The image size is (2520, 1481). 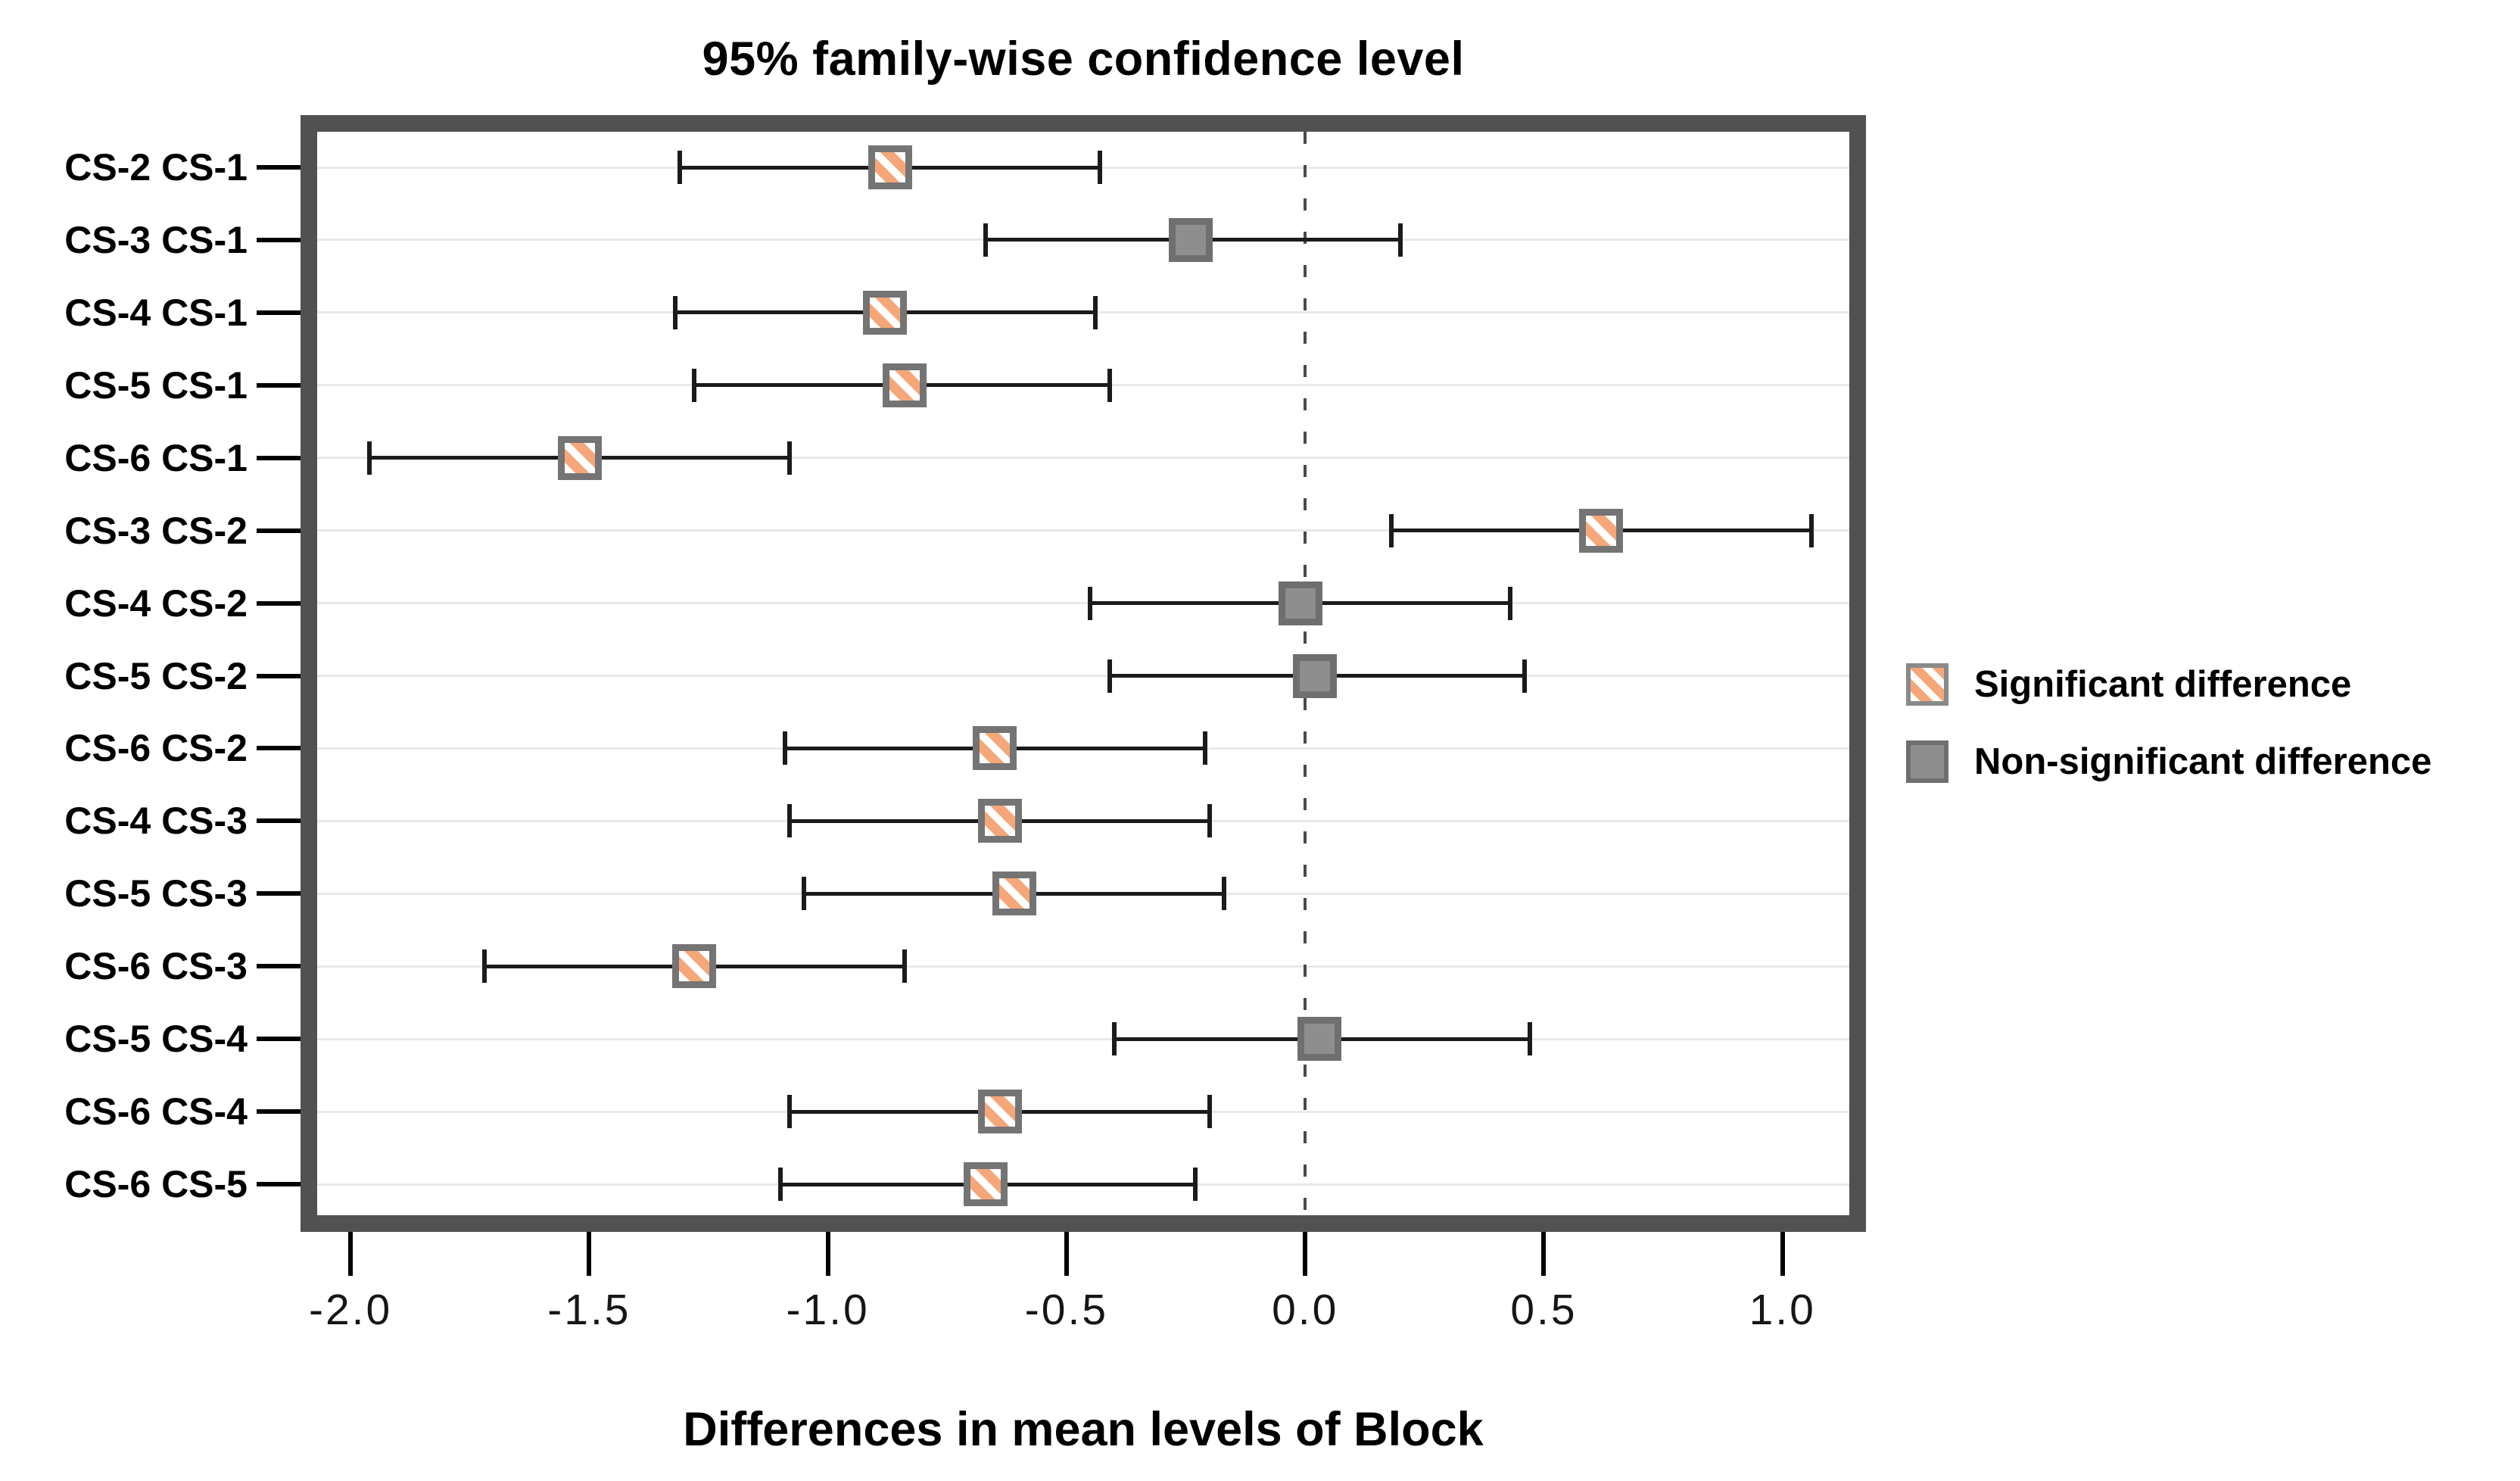 What do you see at coordinates (156, 239) in the screenshot?
I see `y-tick-label: CS-3 CS-1` at bounding box center [156, 239].